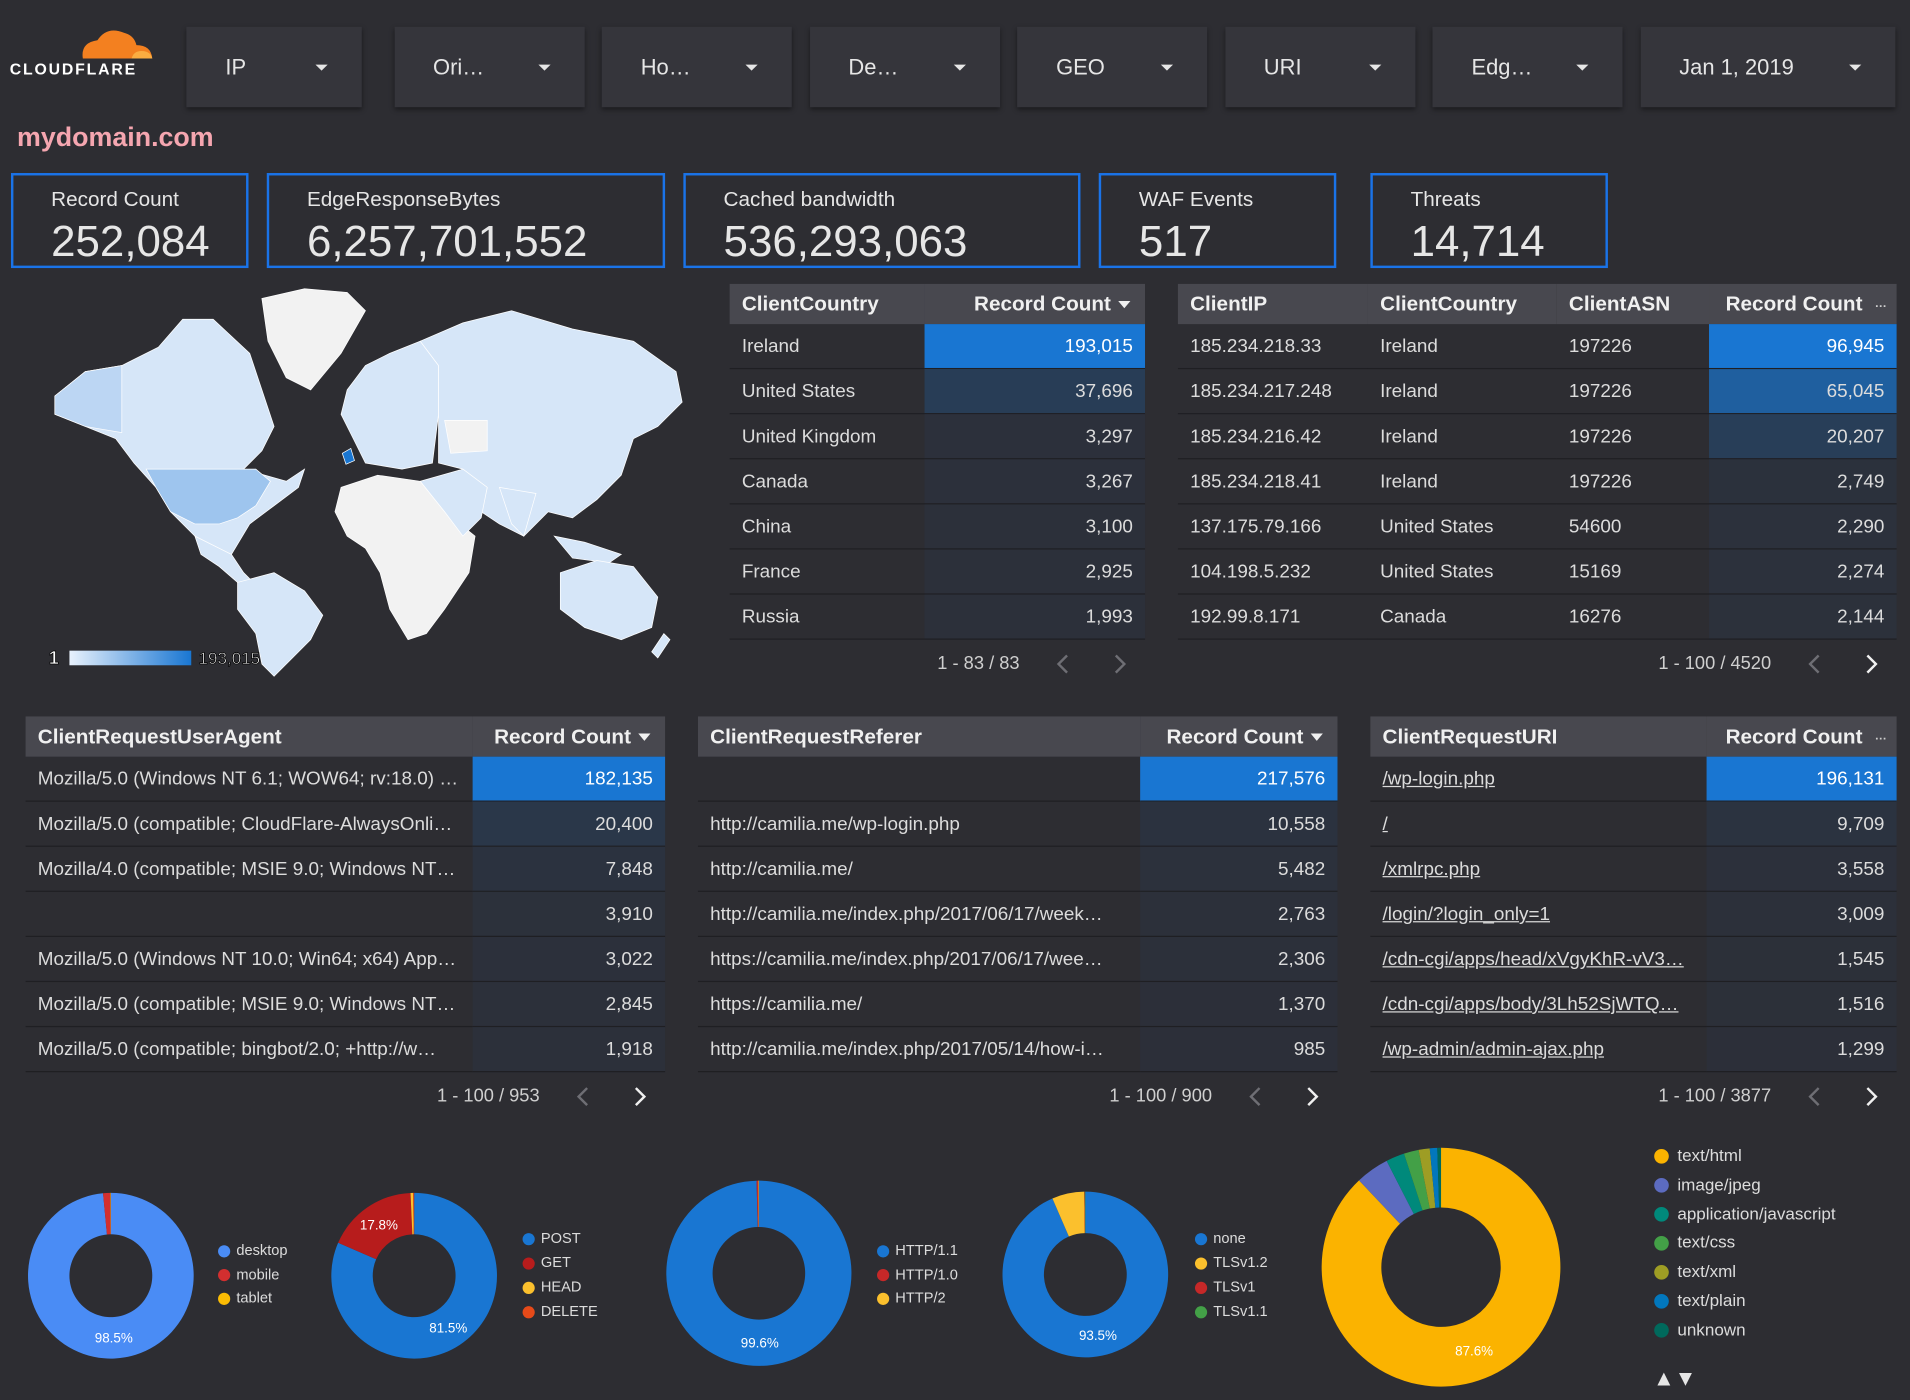  Describe the element at coordinates (1709, 1155) in the screenshot. I see `legend-label: text/html` at that location.